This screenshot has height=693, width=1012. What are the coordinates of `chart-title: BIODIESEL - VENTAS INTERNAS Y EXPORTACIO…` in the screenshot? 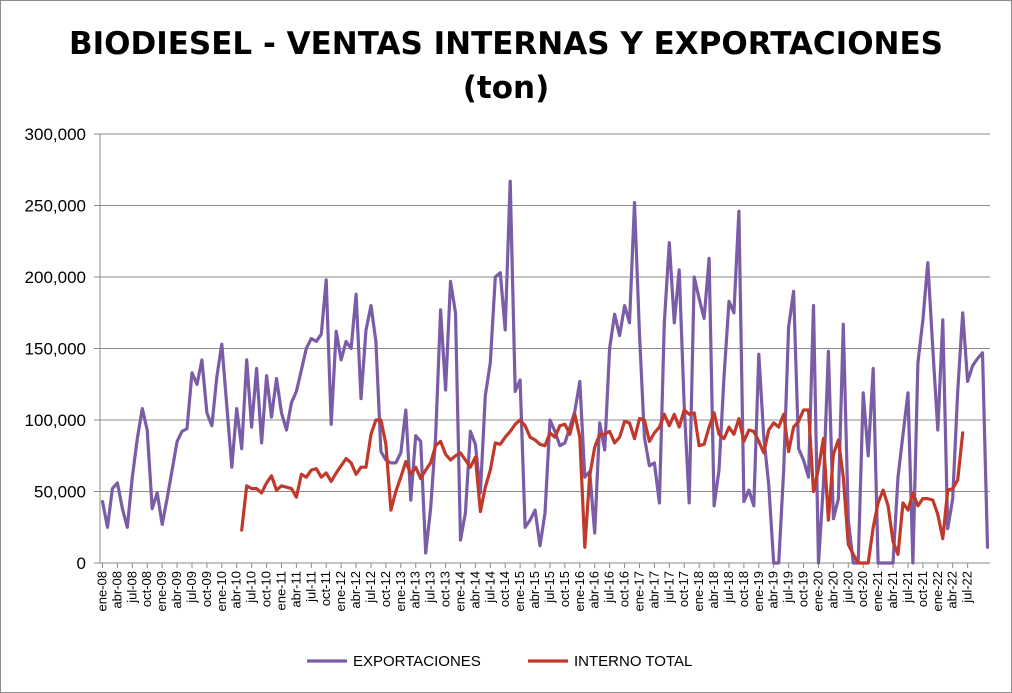 It's located at (506, 66).